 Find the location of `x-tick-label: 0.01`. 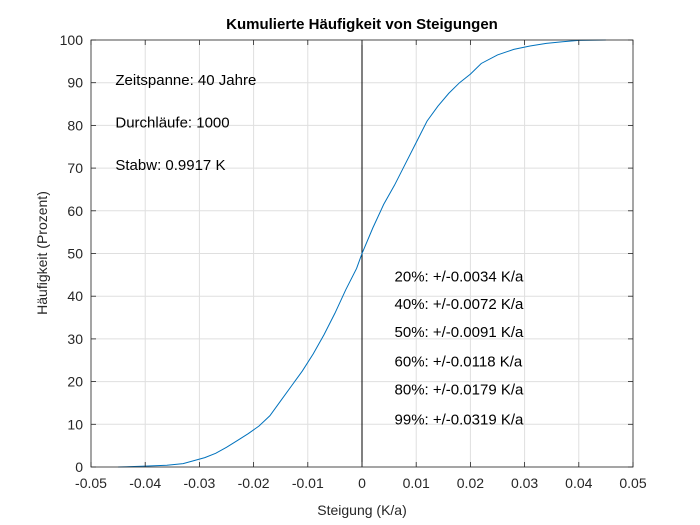

x-tick-label: 0.01 is located at coordinates (416, 483).